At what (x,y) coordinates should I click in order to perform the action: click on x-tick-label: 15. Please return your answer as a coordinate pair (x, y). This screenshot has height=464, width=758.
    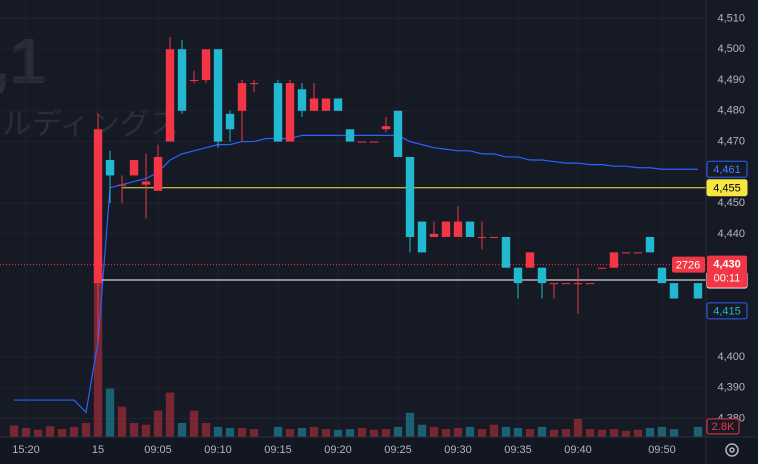
    Looking at the image, I should click on (98, 450).